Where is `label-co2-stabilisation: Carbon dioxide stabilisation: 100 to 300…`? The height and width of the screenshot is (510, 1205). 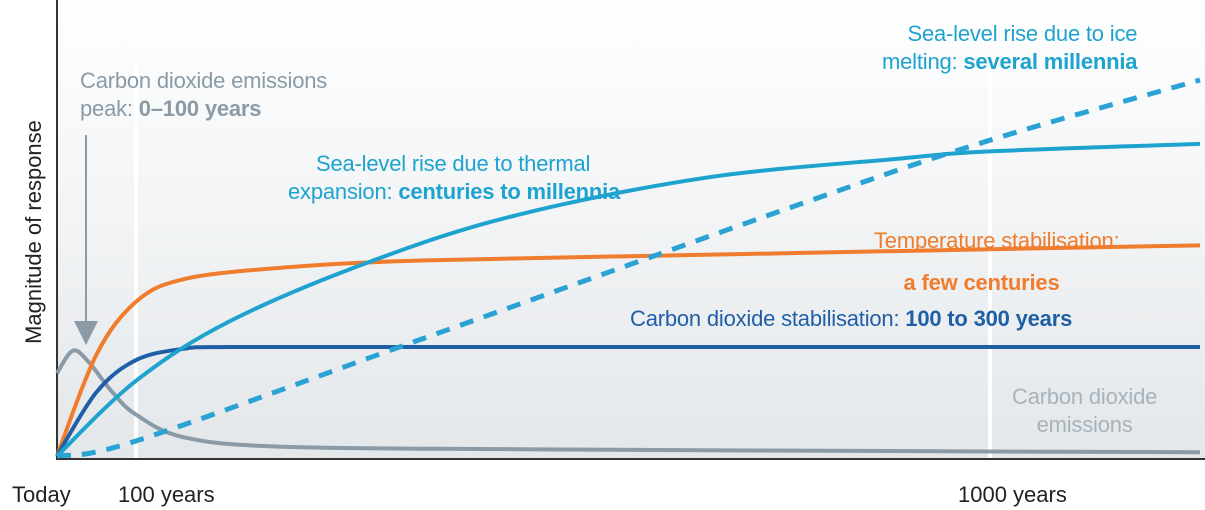 label-co2-stabilisation: Carbon dioxide stabilisation: 100 to 300… is located at coordinates (851, 319).